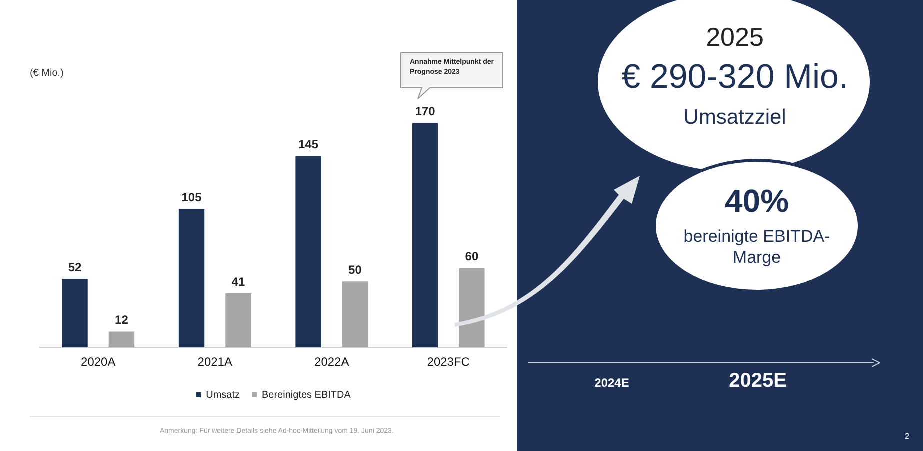 Image resolution: width=923 pixels, height=451 pixels. What do you see at coordinates (472, 257) in the screenshot?
I see `data-label: 60` at bounding box center [472, 257].